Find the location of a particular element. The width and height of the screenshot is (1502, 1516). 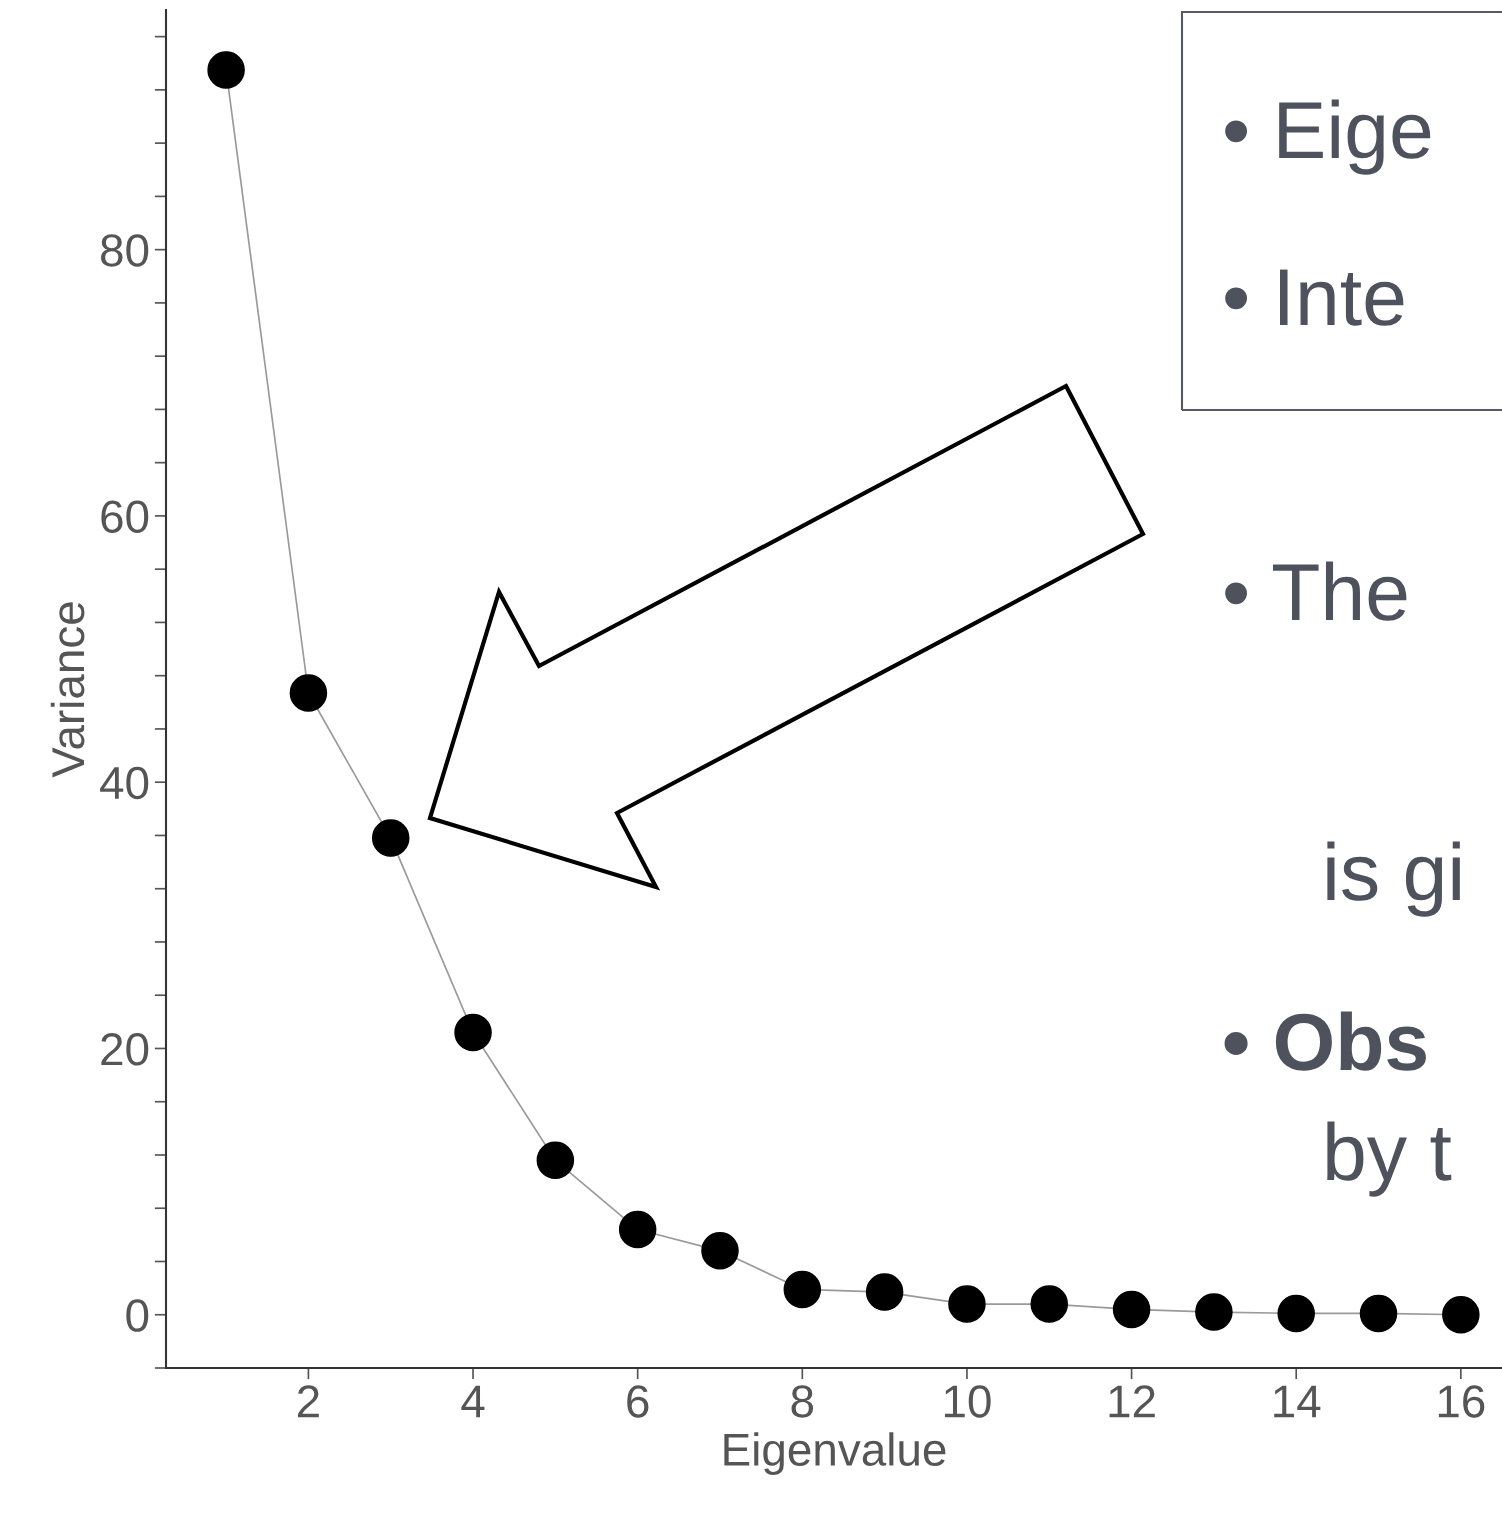

annotation: by t is located at coordinates (1389, 1159).